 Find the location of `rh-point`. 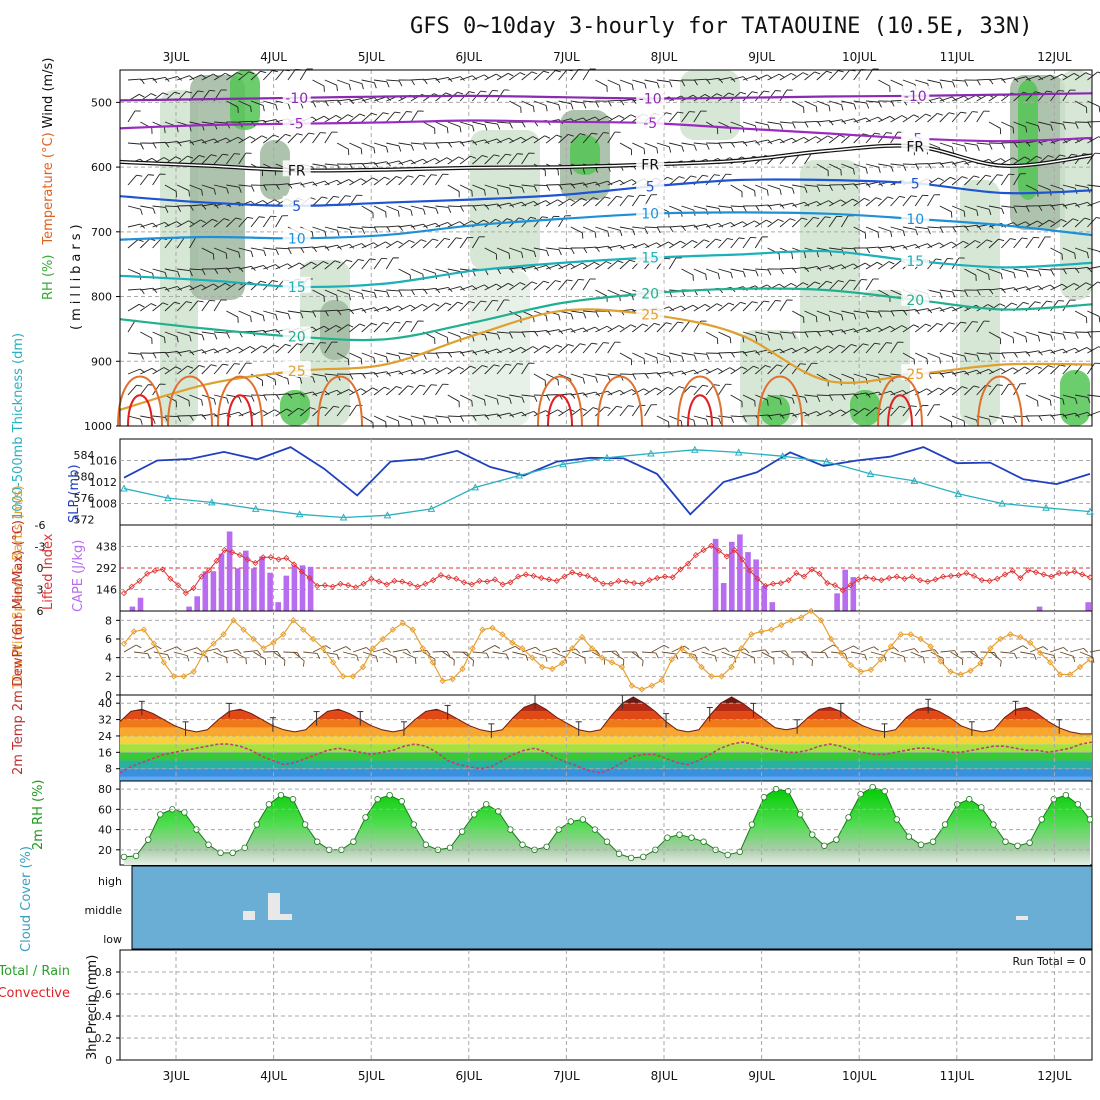

rh-point is located at coordinates (800, 814).